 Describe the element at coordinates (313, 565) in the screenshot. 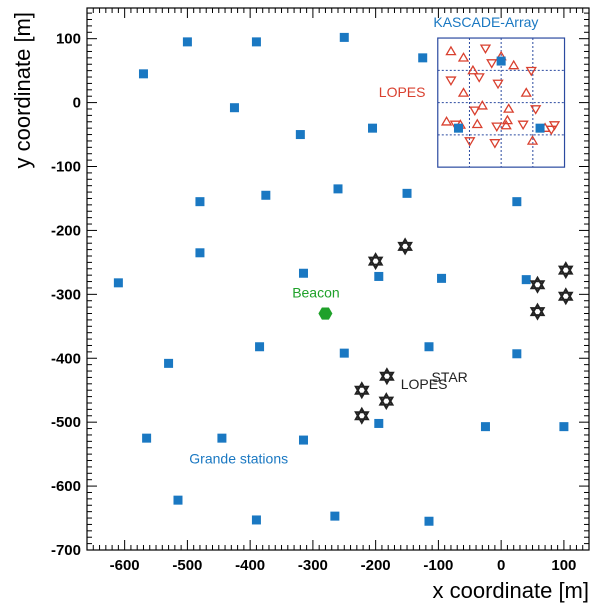

I see `x-tick-label: -300` at that location.